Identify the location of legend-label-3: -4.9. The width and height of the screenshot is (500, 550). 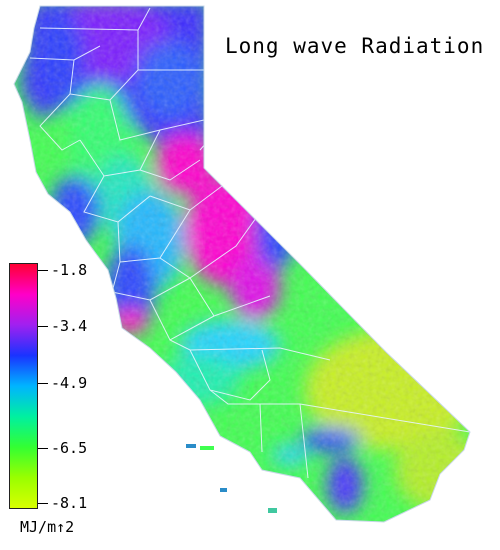
(69, 383).